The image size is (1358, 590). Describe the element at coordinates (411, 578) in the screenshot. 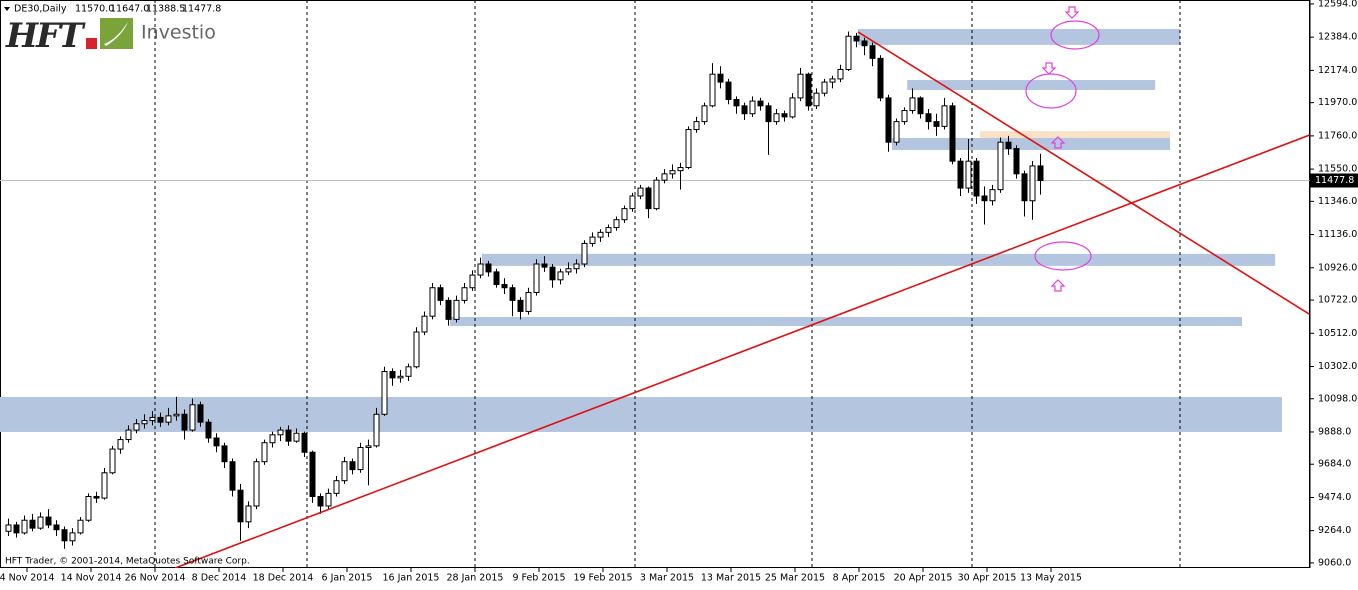

I see `x-tick-label: 16 Jan 2015` at that location.